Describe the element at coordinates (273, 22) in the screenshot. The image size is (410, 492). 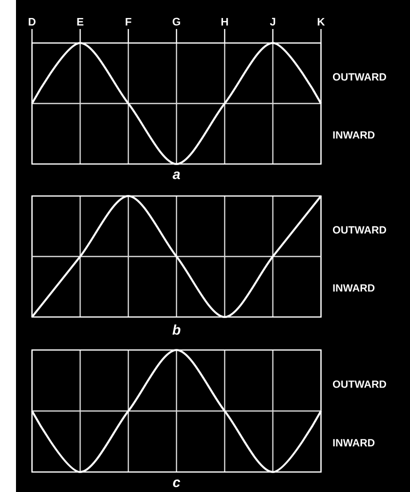
I see `x-tick-label: J` at that location.